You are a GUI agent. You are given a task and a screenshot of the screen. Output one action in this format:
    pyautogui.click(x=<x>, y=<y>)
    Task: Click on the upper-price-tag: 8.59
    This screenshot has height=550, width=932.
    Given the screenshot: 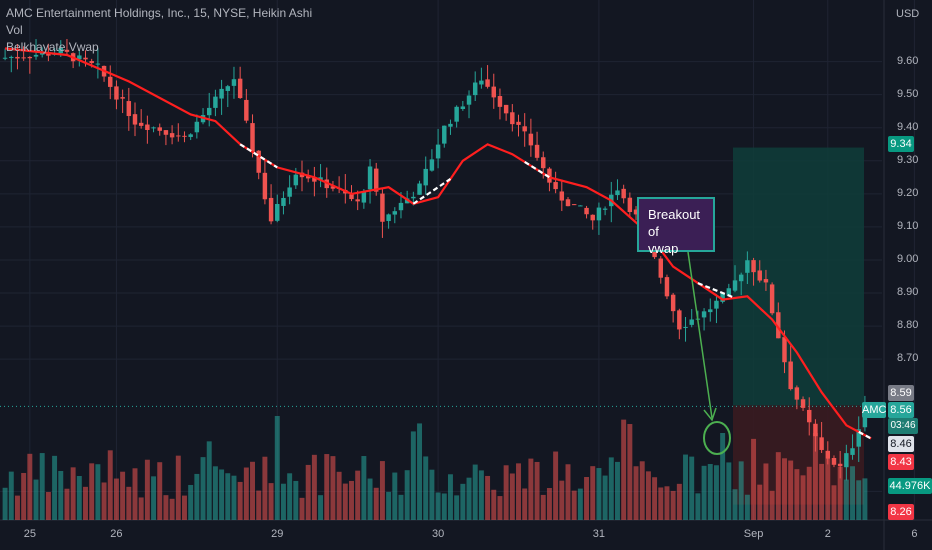 What is the action you would take?
    pyautogui.click(x=901, y=393)
    